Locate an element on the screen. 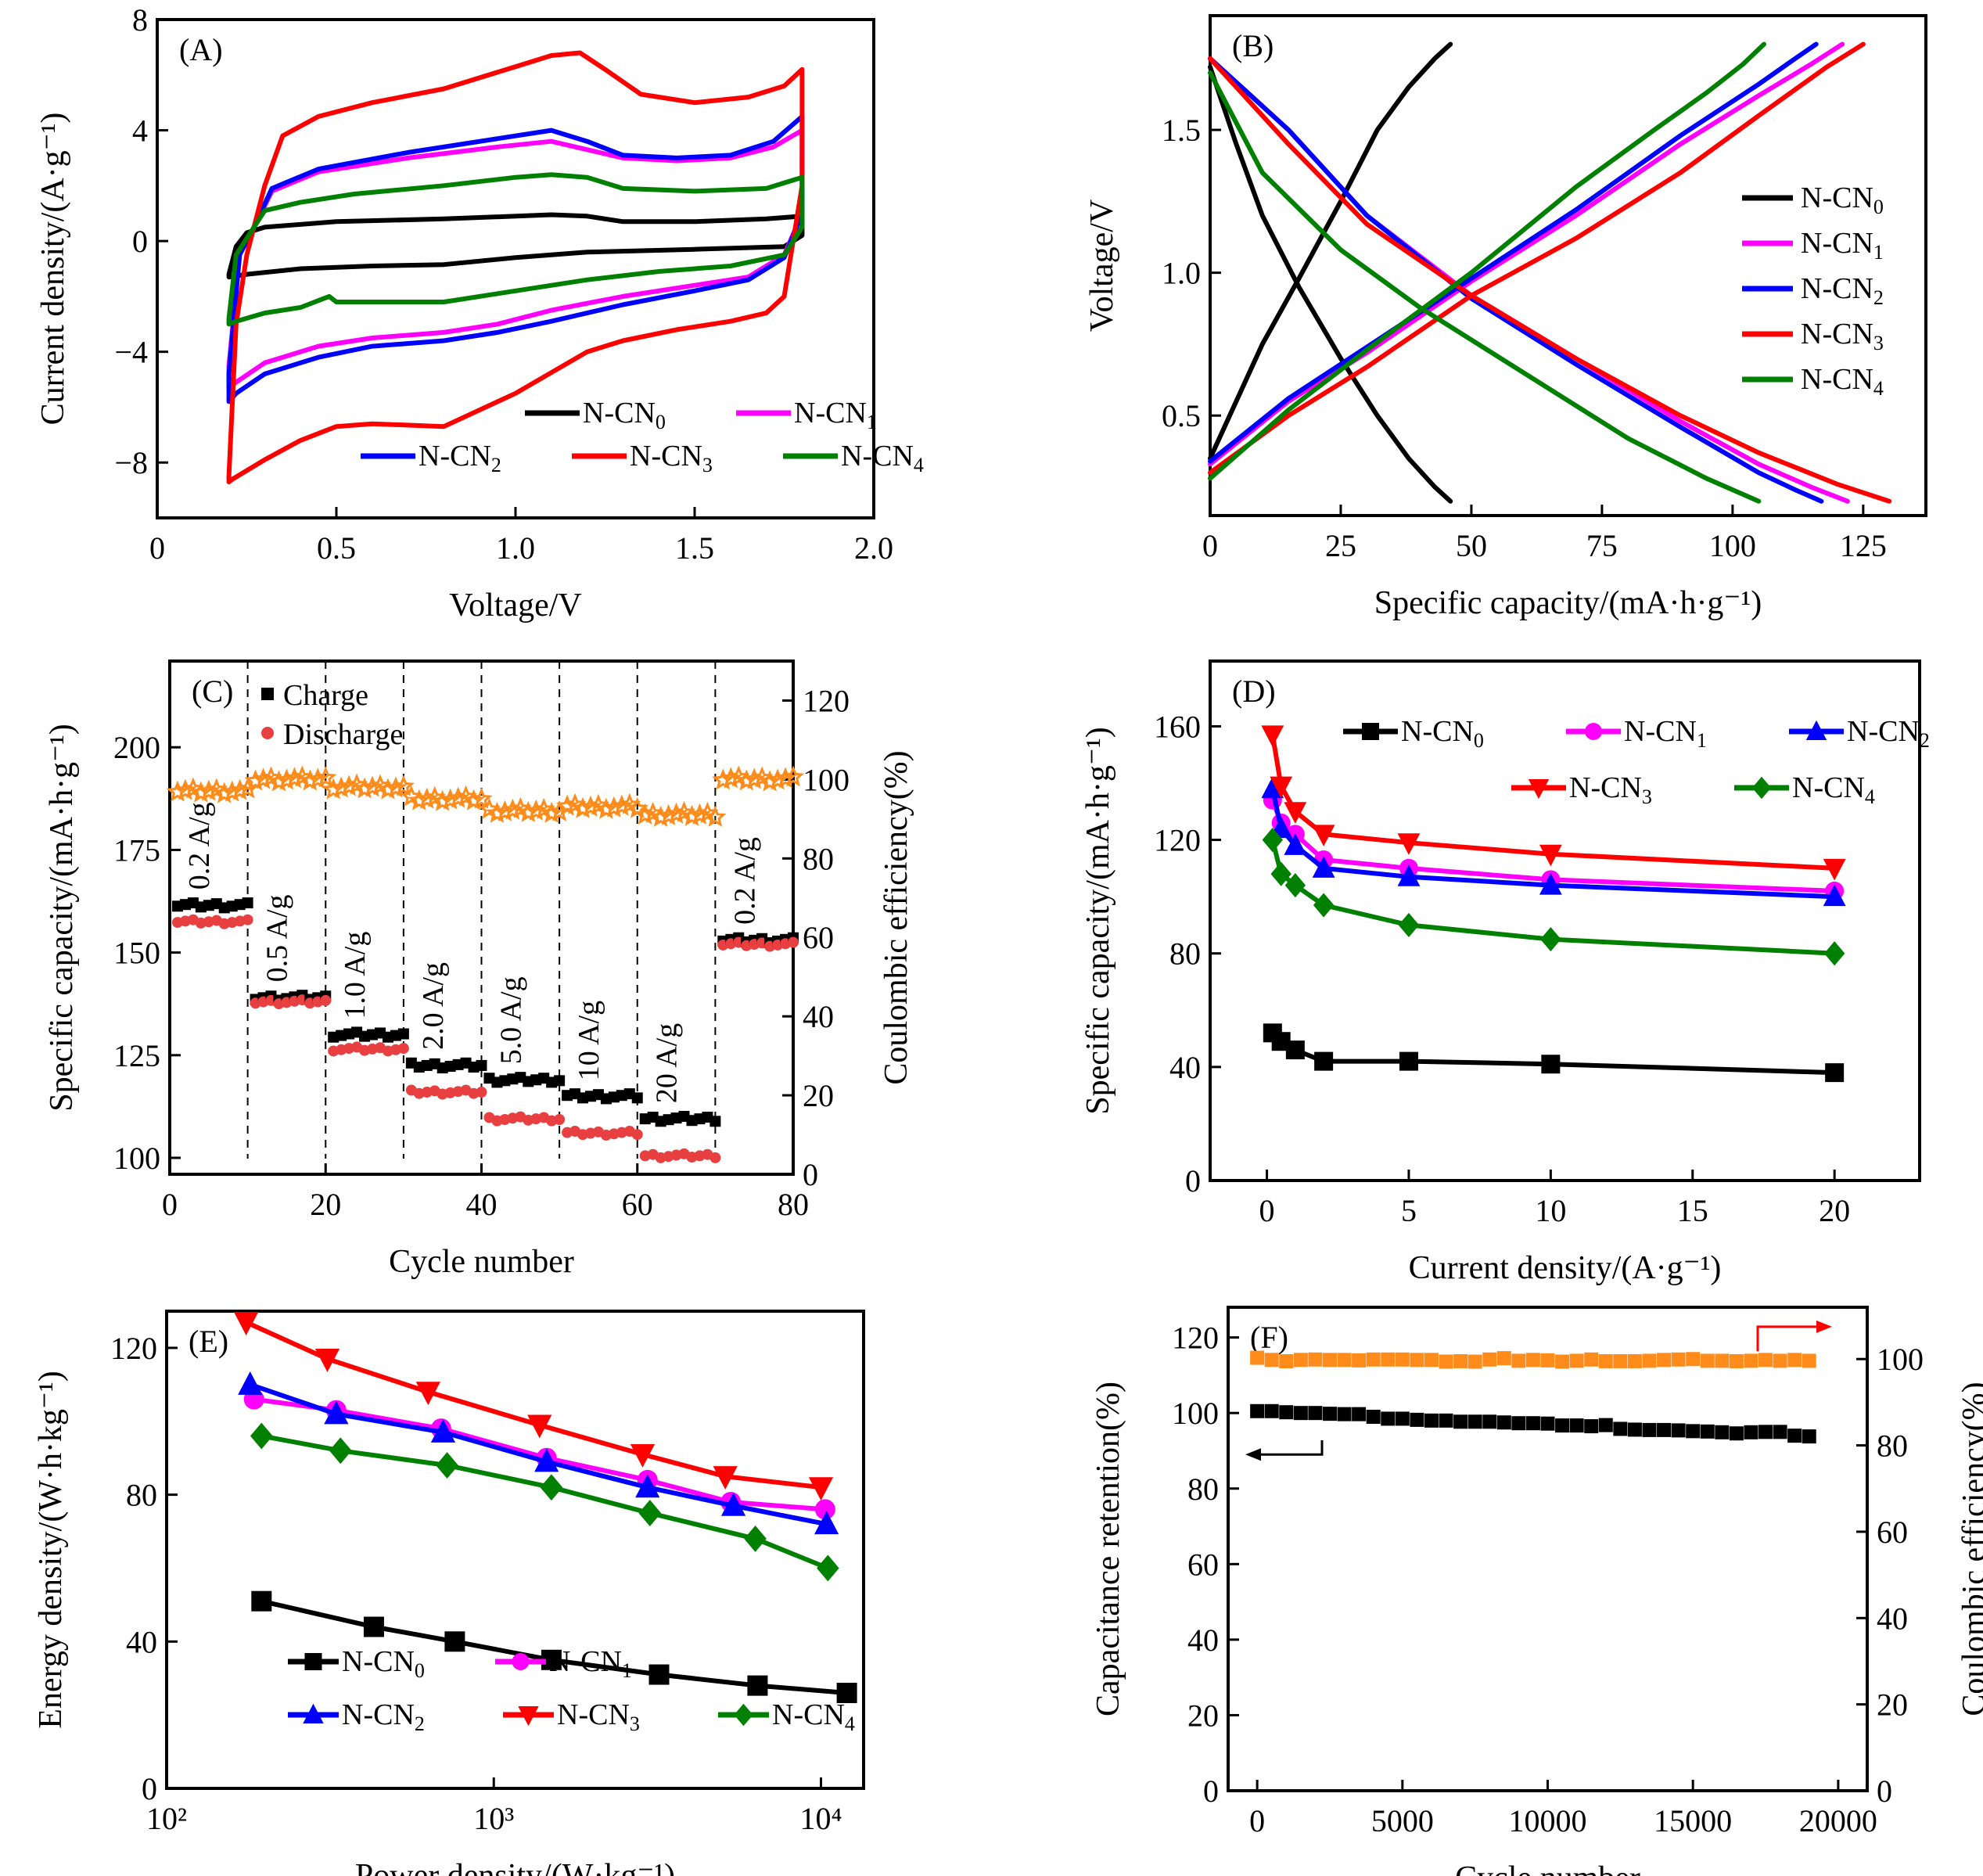  plot-frame is located at coordinates (1565, 920).